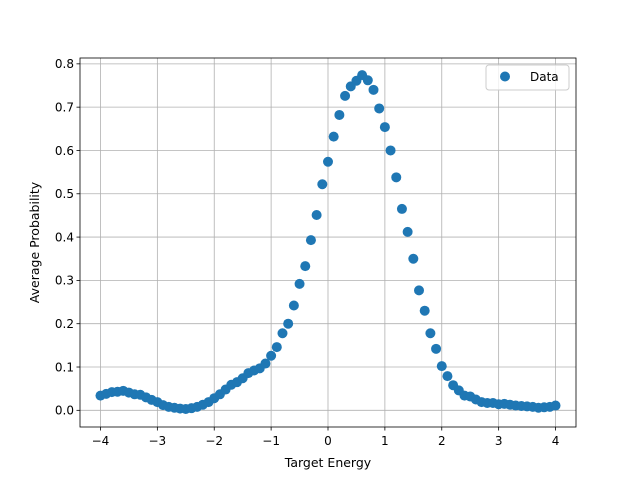 This screenshot has width=640, height=480. What do you see at coordinates (544, 77) in the screenshot?
I see `legend-label: Data` at bounding box center [544, 77].